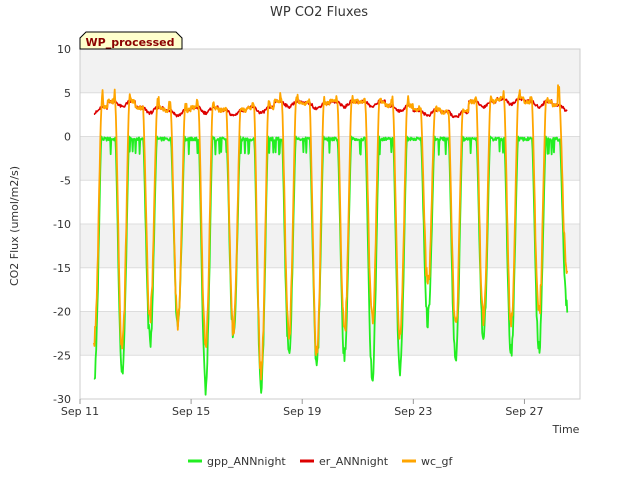 The width and height of the screenshot is (640, 480). I want to click on processed-badge: WP_processed, so click(131, 40).